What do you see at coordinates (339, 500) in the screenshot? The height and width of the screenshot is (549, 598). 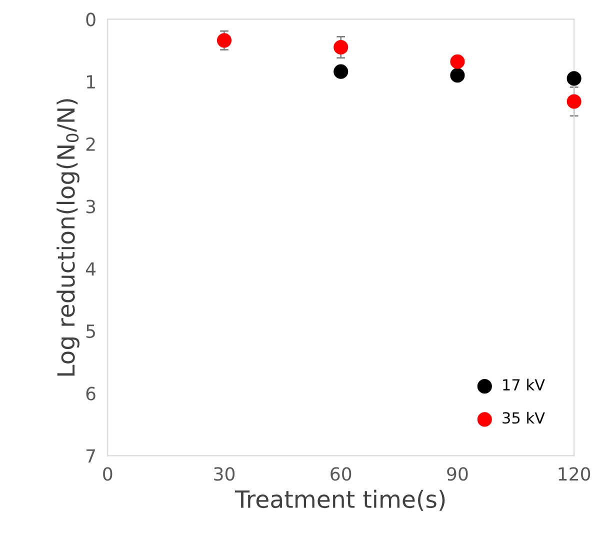 I see `x-axis-title: Treatment time(s)` at bounding box center [339, 500].